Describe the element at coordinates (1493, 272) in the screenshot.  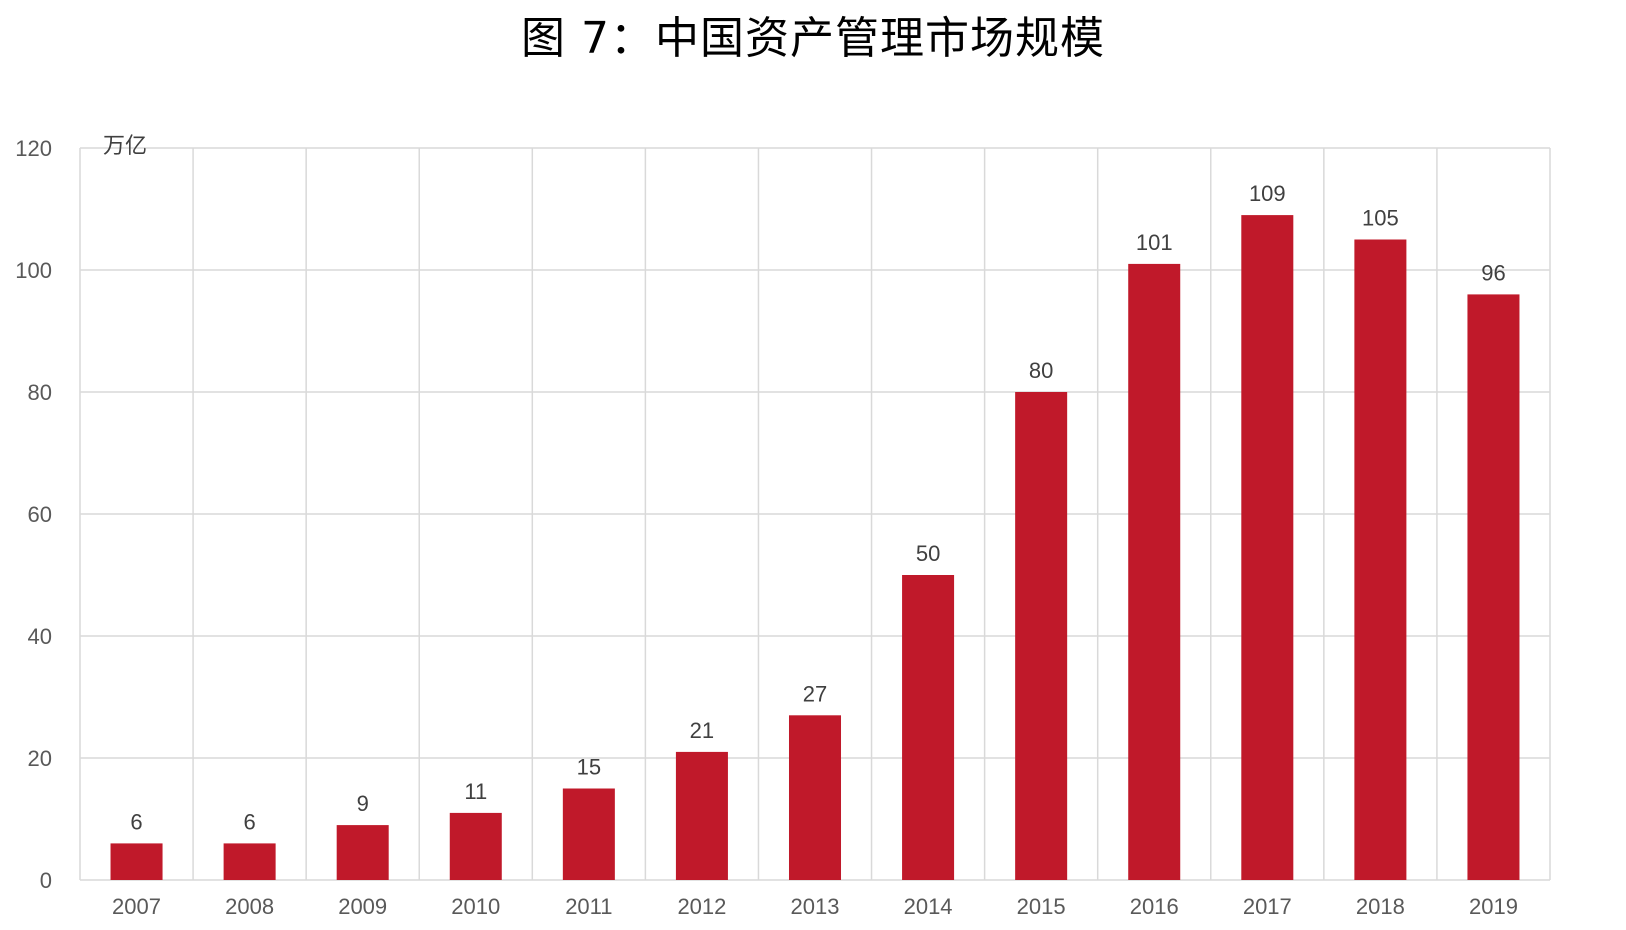
I see `data-label-2019: 96` at that location.